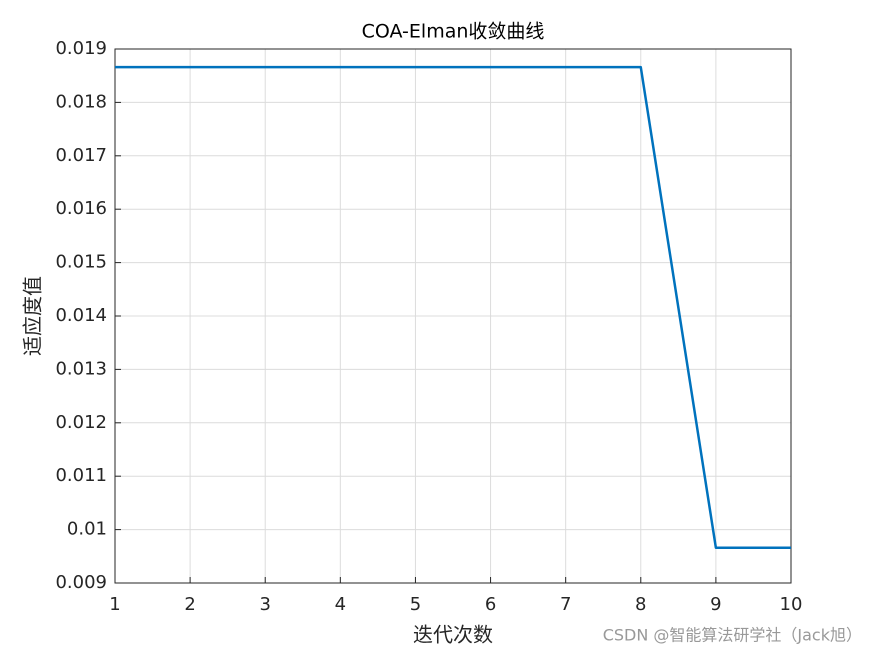 The height and width of the screenshot is (656, 875). Describe the element at coordinates (33, 316) in the screenshot. I see `y-axis-label: 适应度值` at that location.